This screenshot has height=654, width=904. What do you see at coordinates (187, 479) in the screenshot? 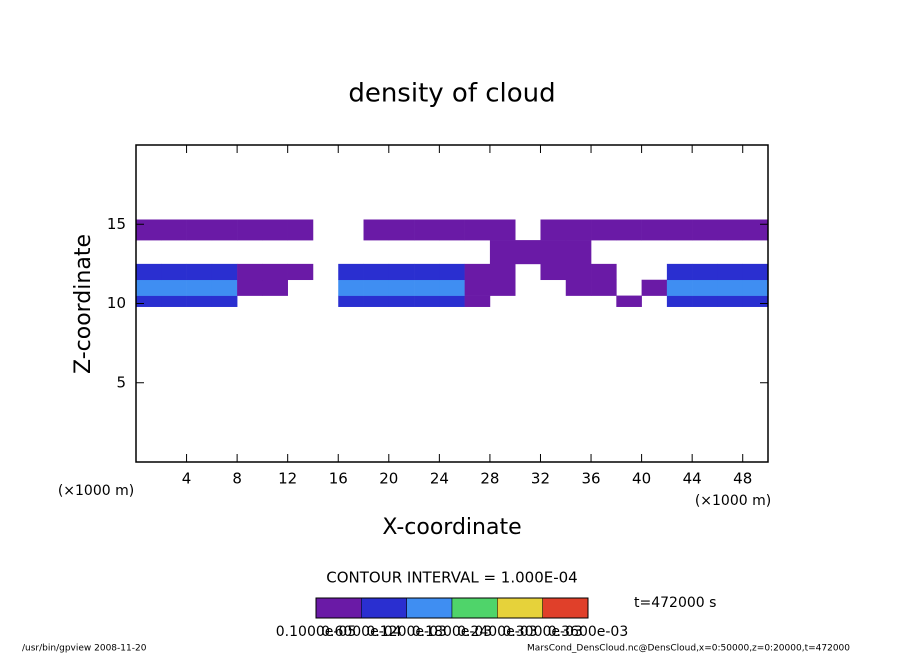
I see `x-tick-label: 4` at bounding box center [187, 479].